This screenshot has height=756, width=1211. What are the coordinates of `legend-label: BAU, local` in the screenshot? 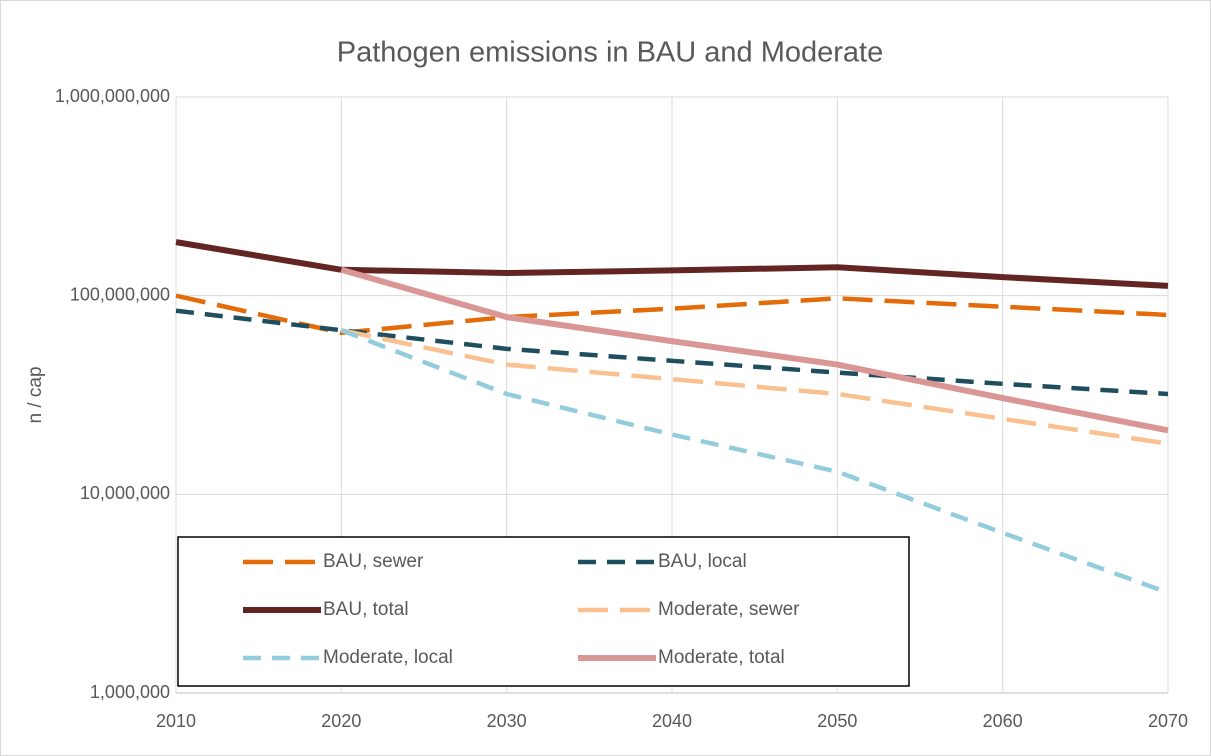 It's located at (702, 561).